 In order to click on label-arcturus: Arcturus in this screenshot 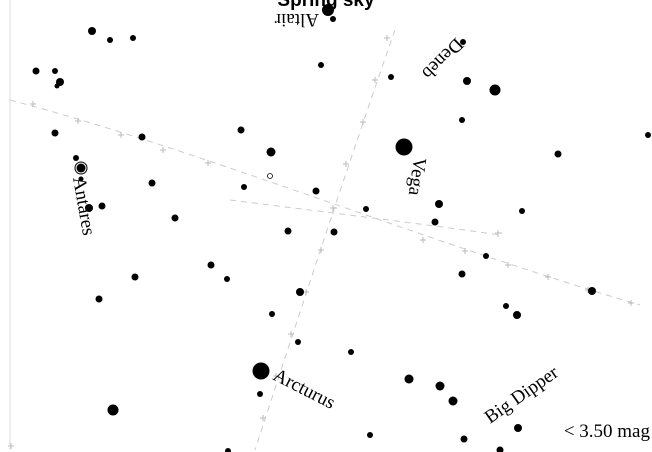, I will do `click(304, 389)`.